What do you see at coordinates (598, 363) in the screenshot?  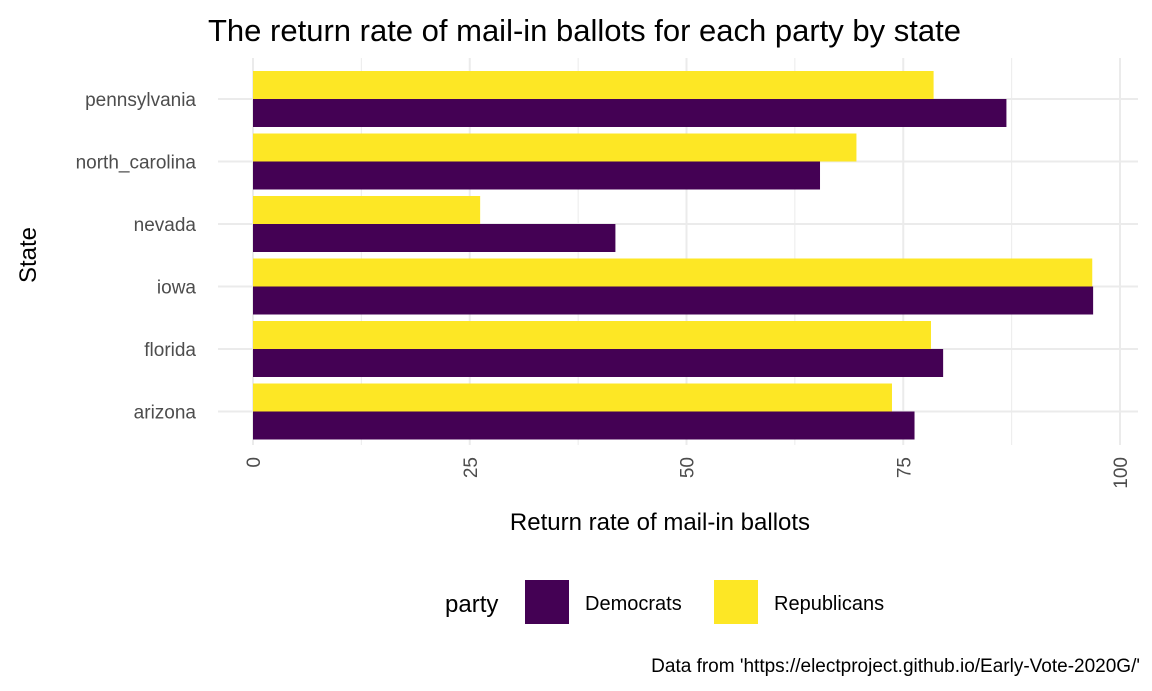 I see `bar-democrats-florida` at bounding box center [598, 363].